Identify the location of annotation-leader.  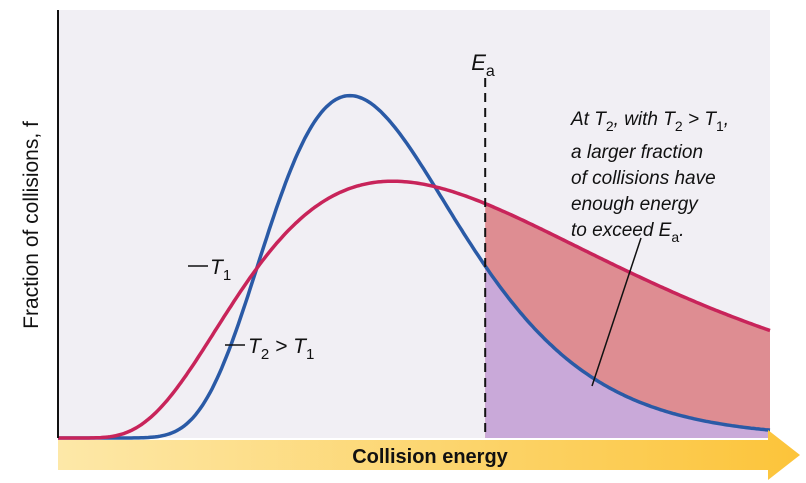
(616, 312).